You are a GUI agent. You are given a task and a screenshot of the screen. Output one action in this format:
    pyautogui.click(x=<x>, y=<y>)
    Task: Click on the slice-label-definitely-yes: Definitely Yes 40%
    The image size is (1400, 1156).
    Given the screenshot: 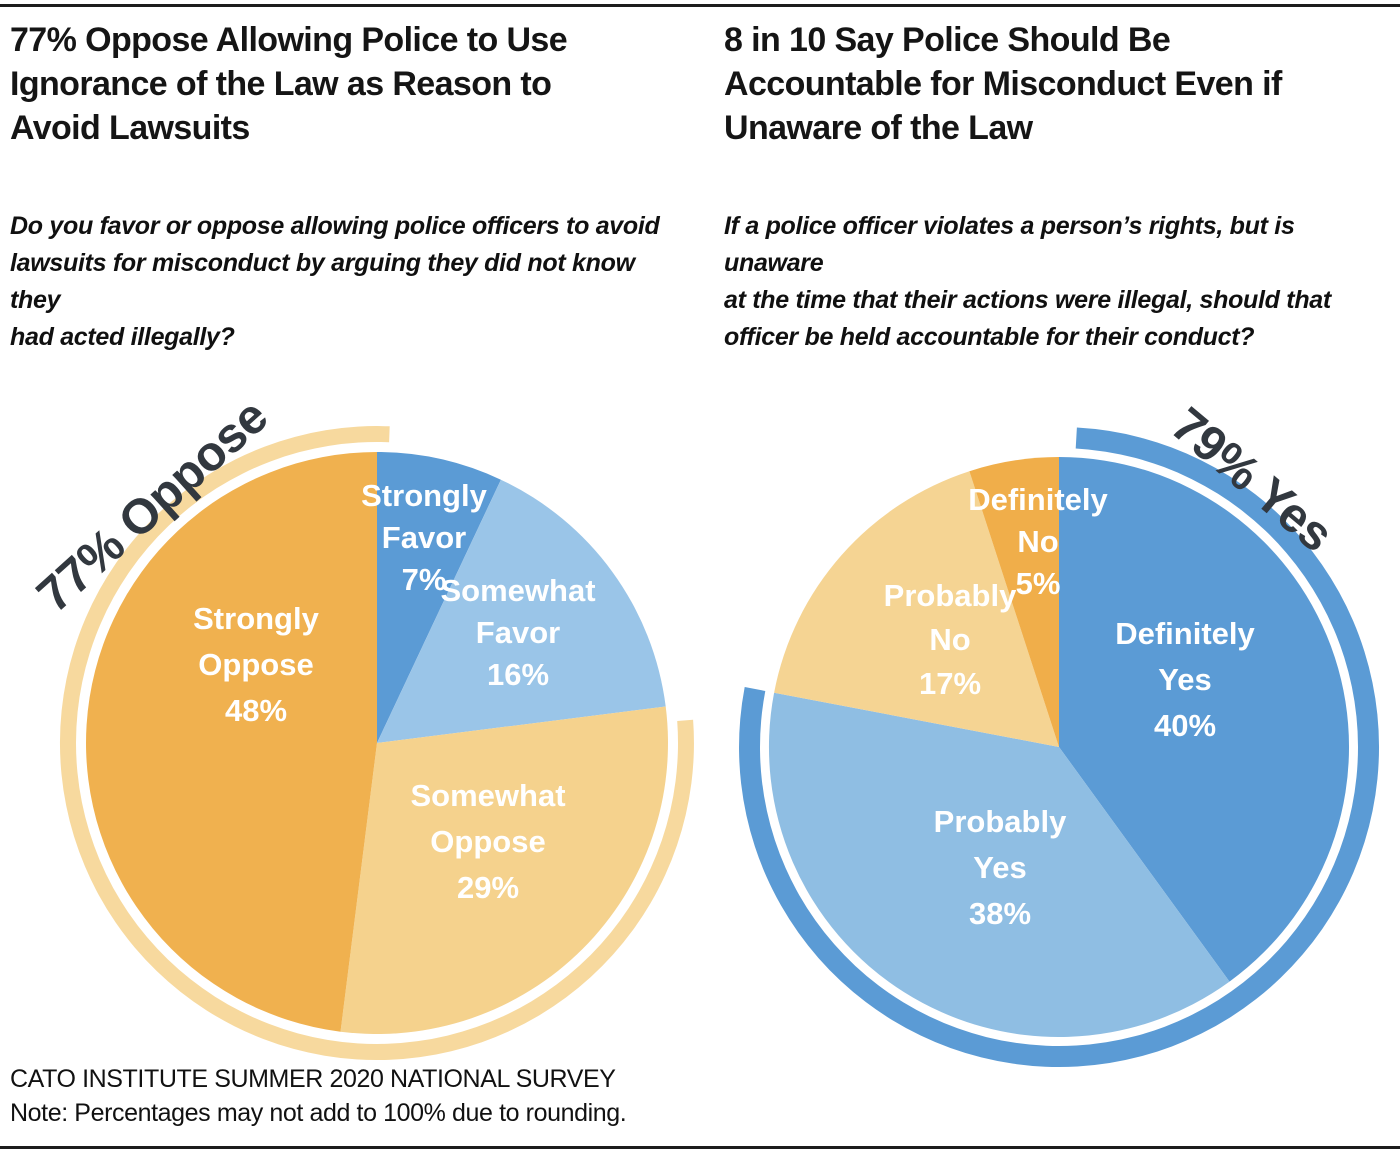 What is the action you would take?
    pyautogui.click(x=1185, y=679)
    